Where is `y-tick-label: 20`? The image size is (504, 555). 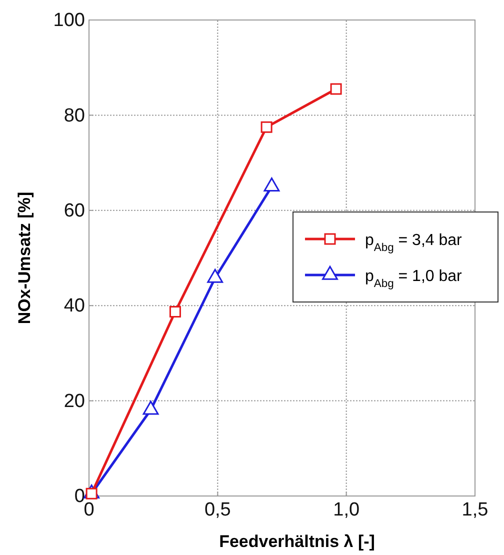 y-tick-label: 20 is located at coordinates (74, 401).